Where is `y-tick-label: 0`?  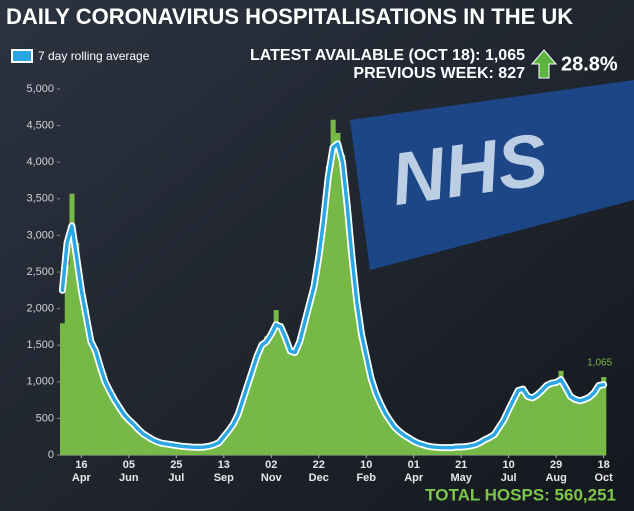
y-tick-label: 0 is located at coordinates (51, 455).